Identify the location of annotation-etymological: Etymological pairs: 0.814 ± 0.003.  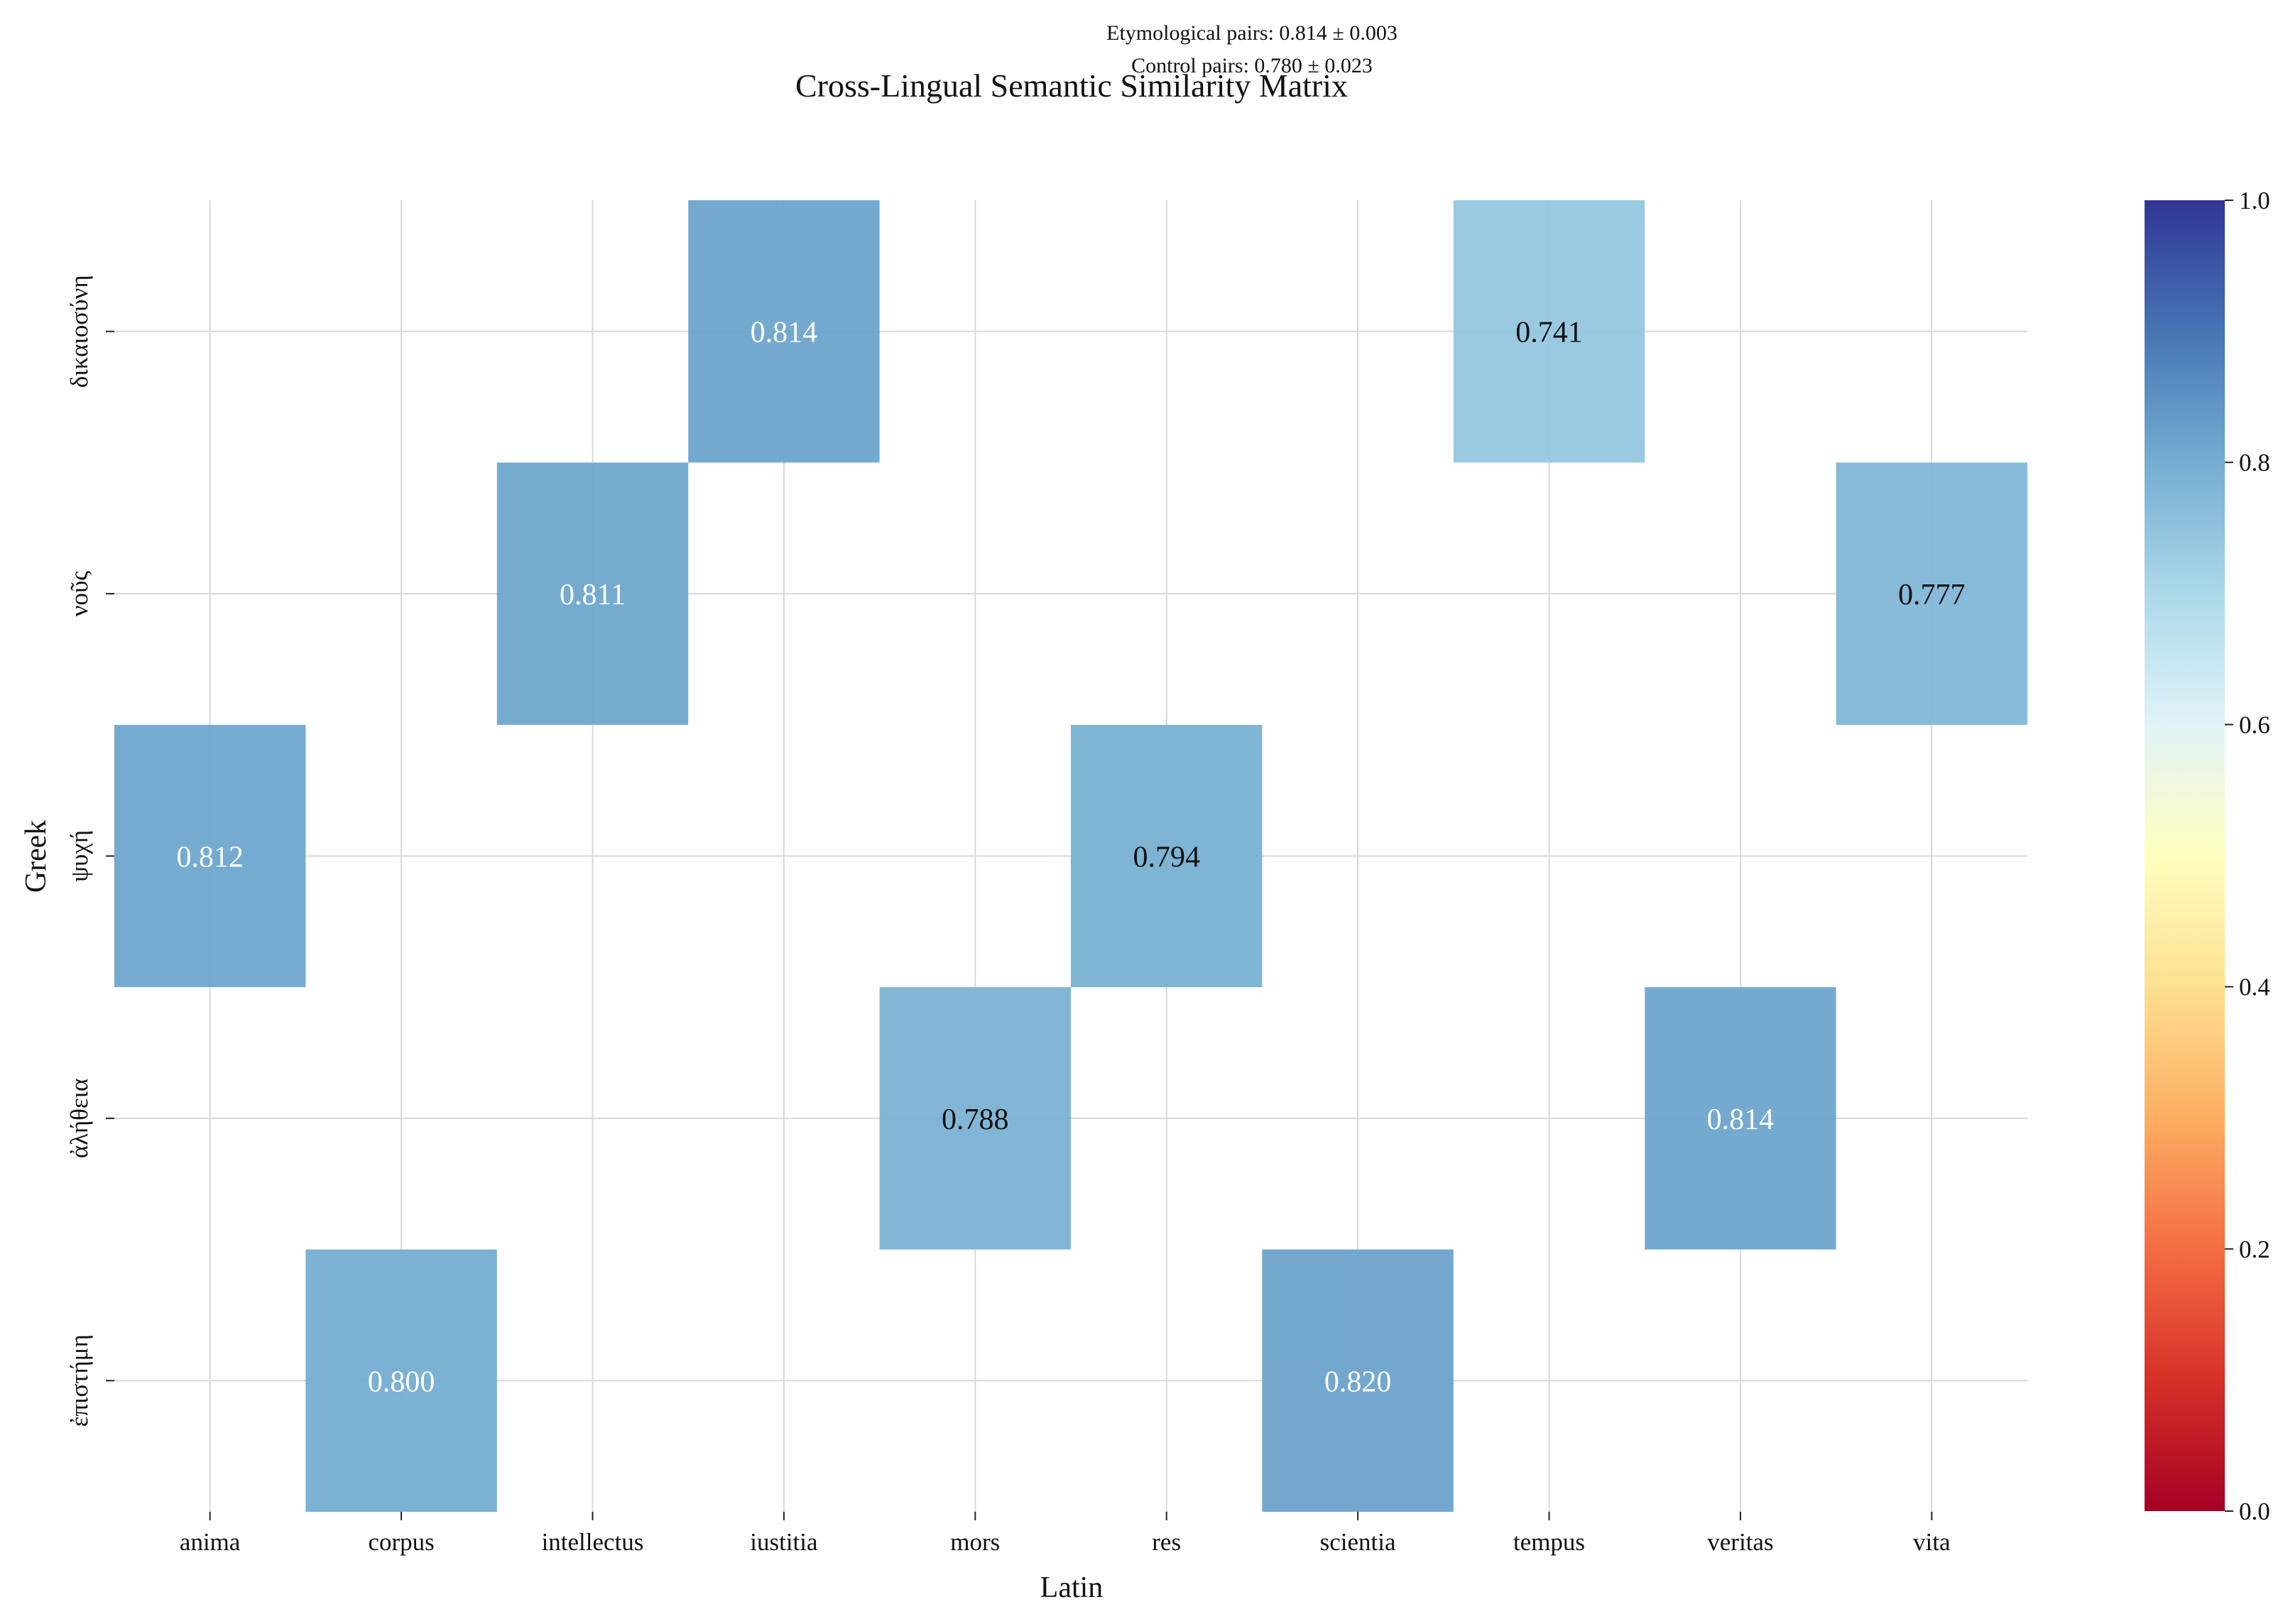
(1252, 33).